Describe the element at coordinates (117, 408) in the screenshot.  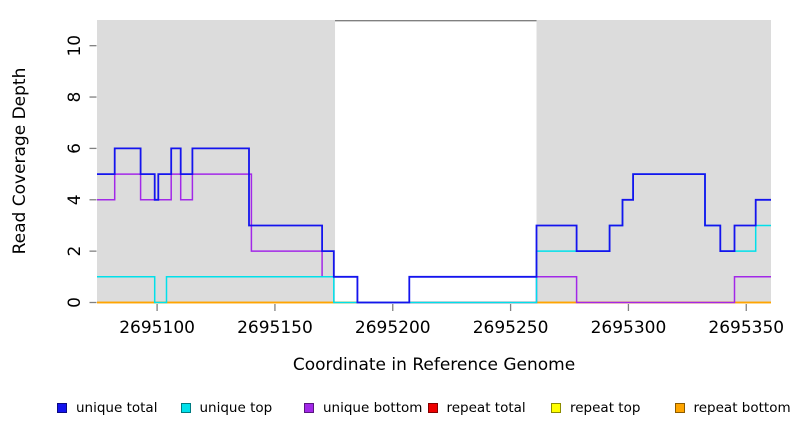
I see `legend-label: unique total` at that location.